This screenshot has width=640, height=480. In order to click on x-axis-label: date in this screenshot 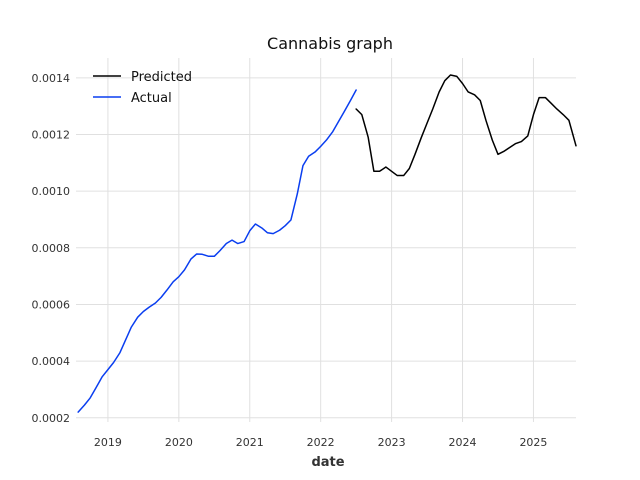, I will do `click(327, 462)`.